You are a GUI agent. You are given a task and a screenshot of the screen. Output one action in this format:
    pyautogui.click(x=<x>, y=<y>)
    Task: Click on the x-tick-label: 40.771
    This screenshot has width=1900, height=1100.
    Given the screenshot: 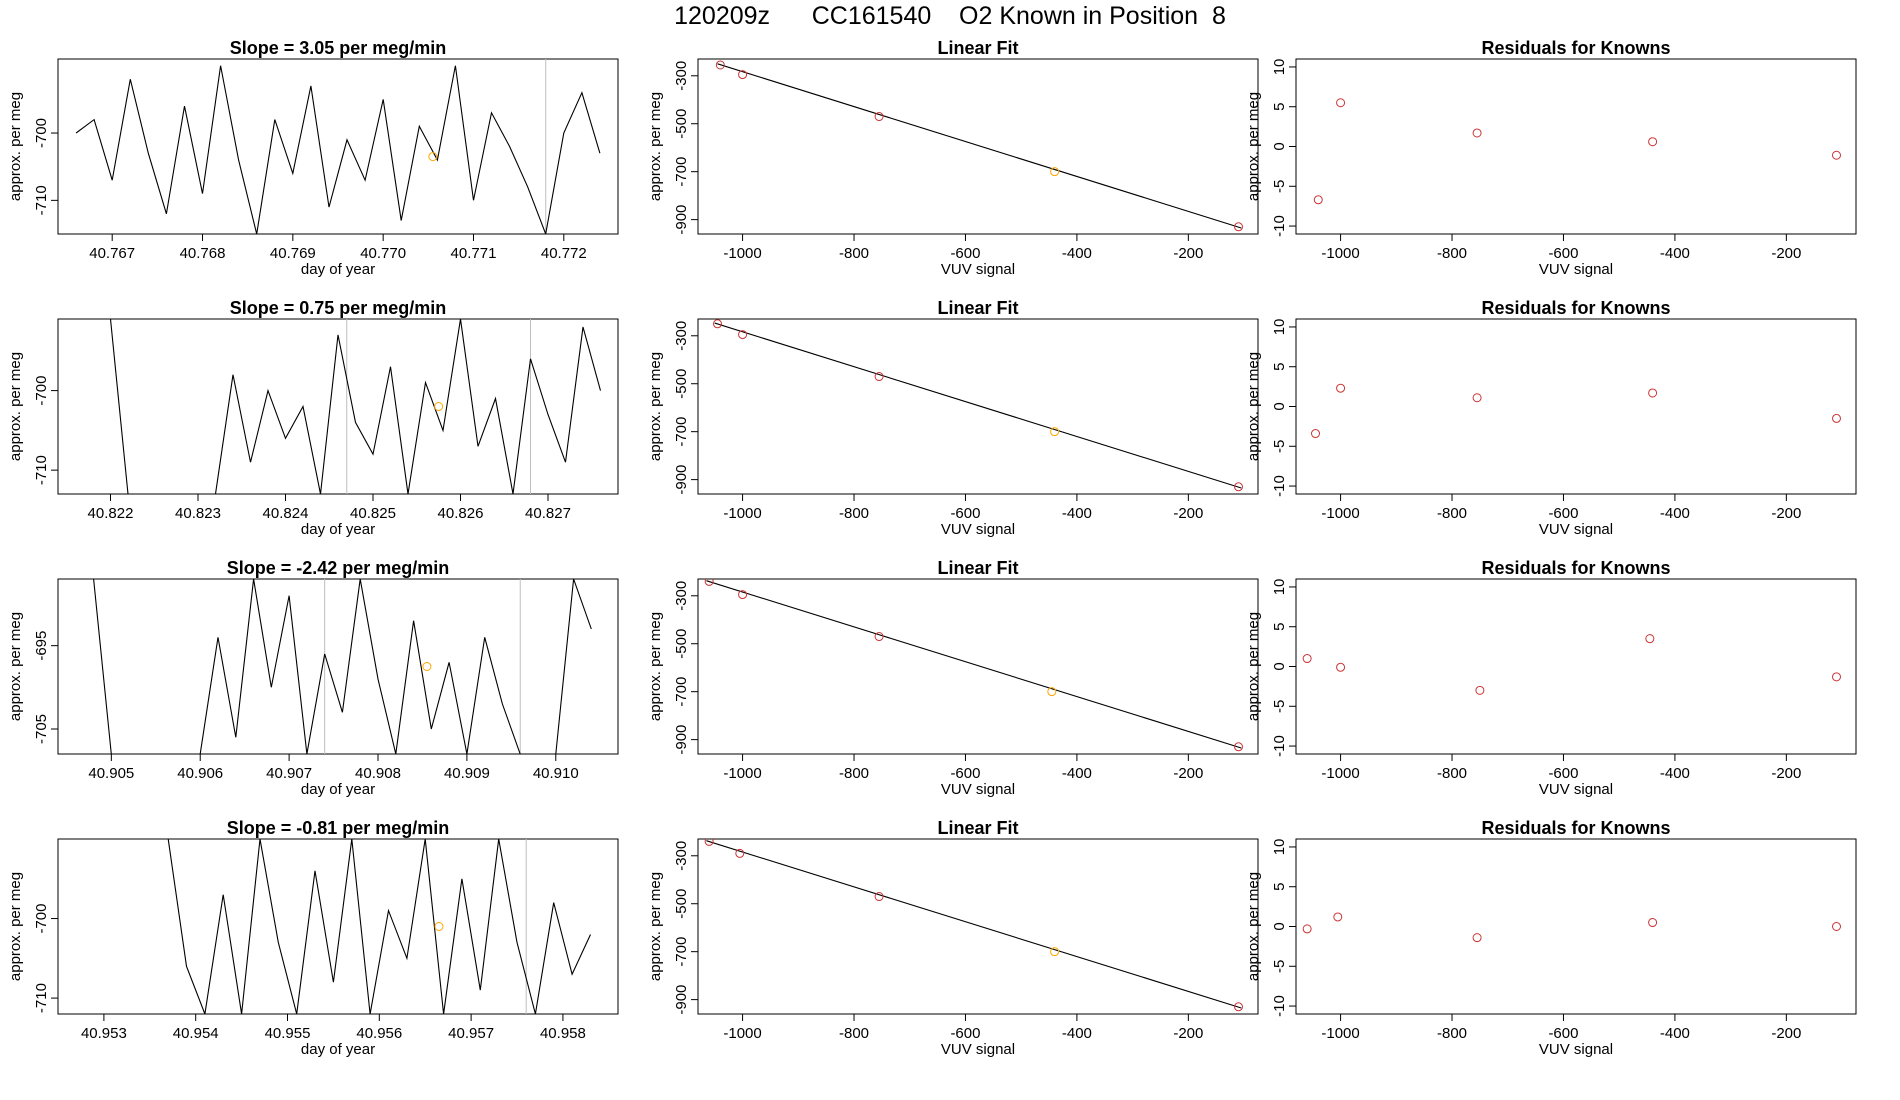 What is the action you would take?
    pyautogui.click(x=474, y=253)
    